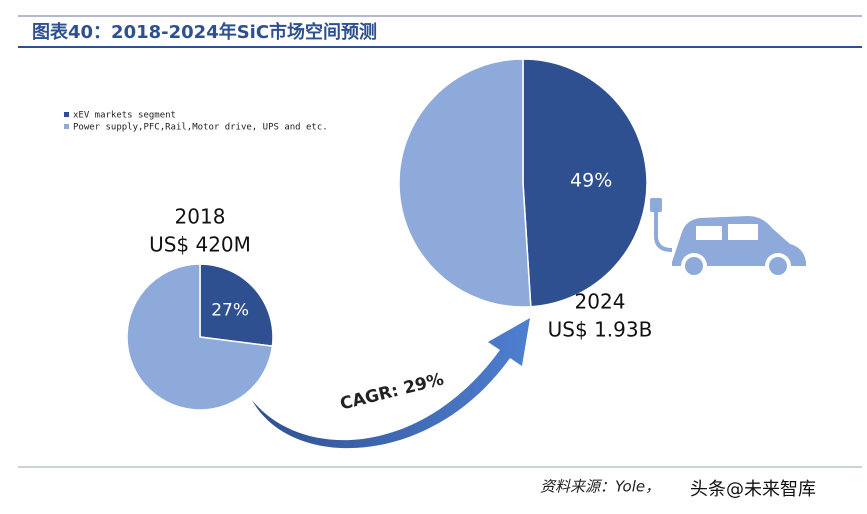  Describe the element at coordinates (200, 245) in the screenshot. I see `pie-total: US$ 420M` at that location.